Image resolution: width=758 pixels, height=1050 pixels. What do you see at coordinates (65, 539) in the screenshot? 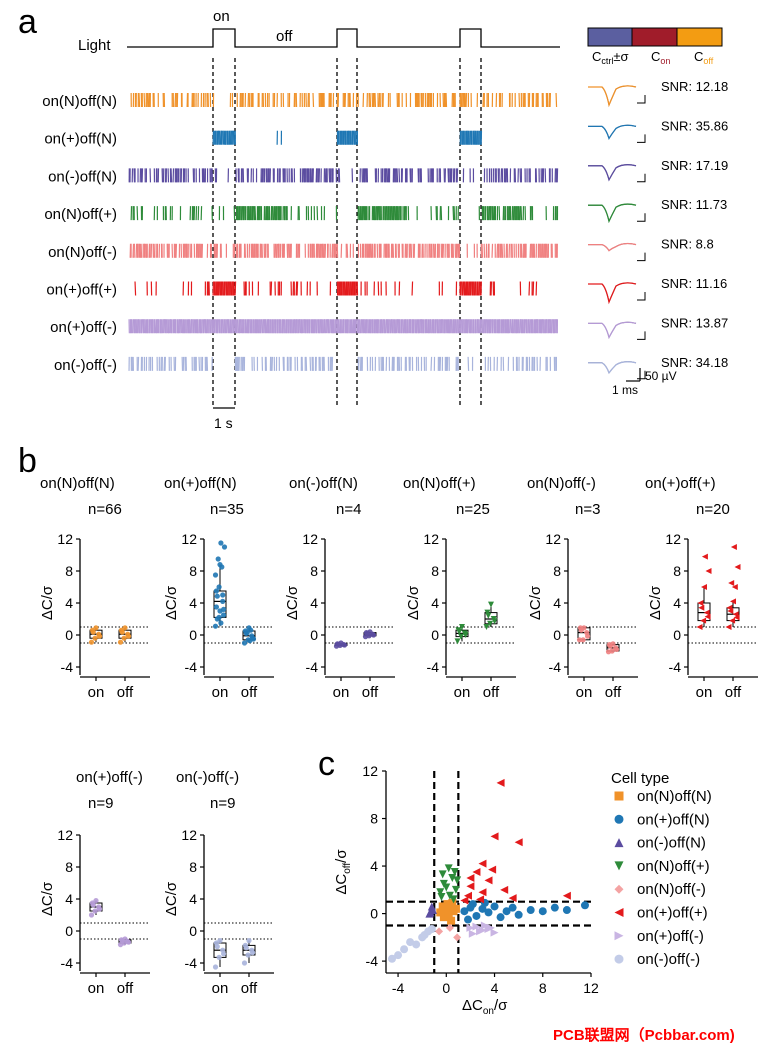
I see `y-tick-label: 12` at bounding box center [65, 539].